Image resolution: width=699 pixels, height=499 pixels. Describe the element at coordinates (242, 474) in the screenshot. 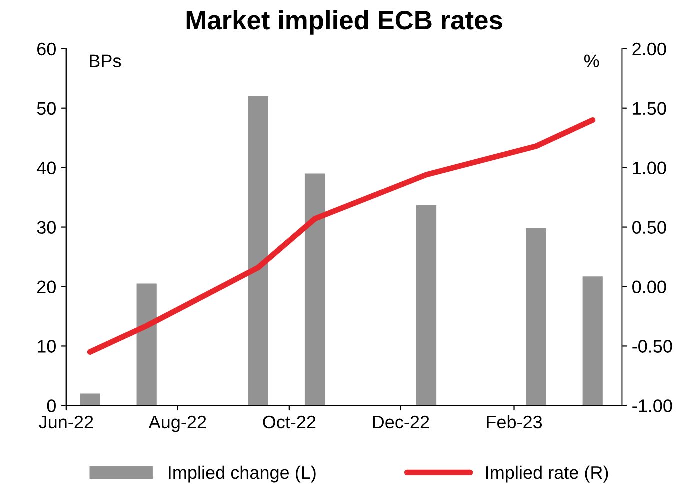

I see `legend-label: Implied change (L)` at that location.